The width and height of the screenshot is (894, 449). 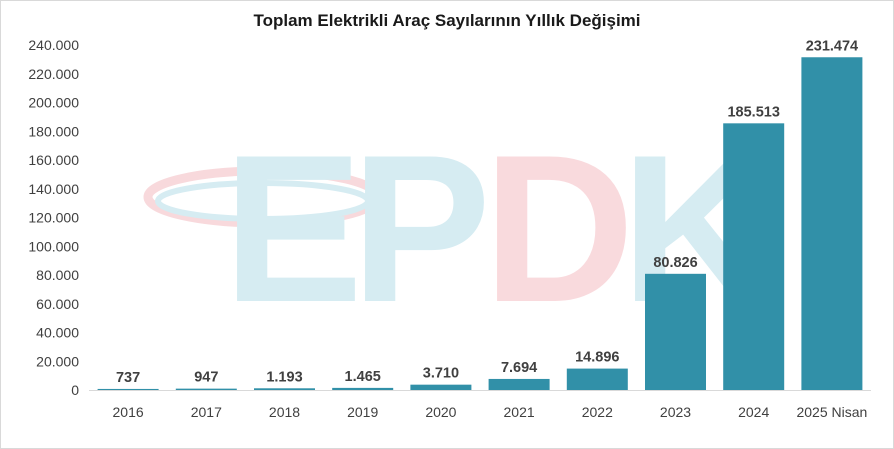 What do you see at coordinates (597, 412) in the screenshot?
I see `x-tick-label: 2022` at bounding box center [597, 412].